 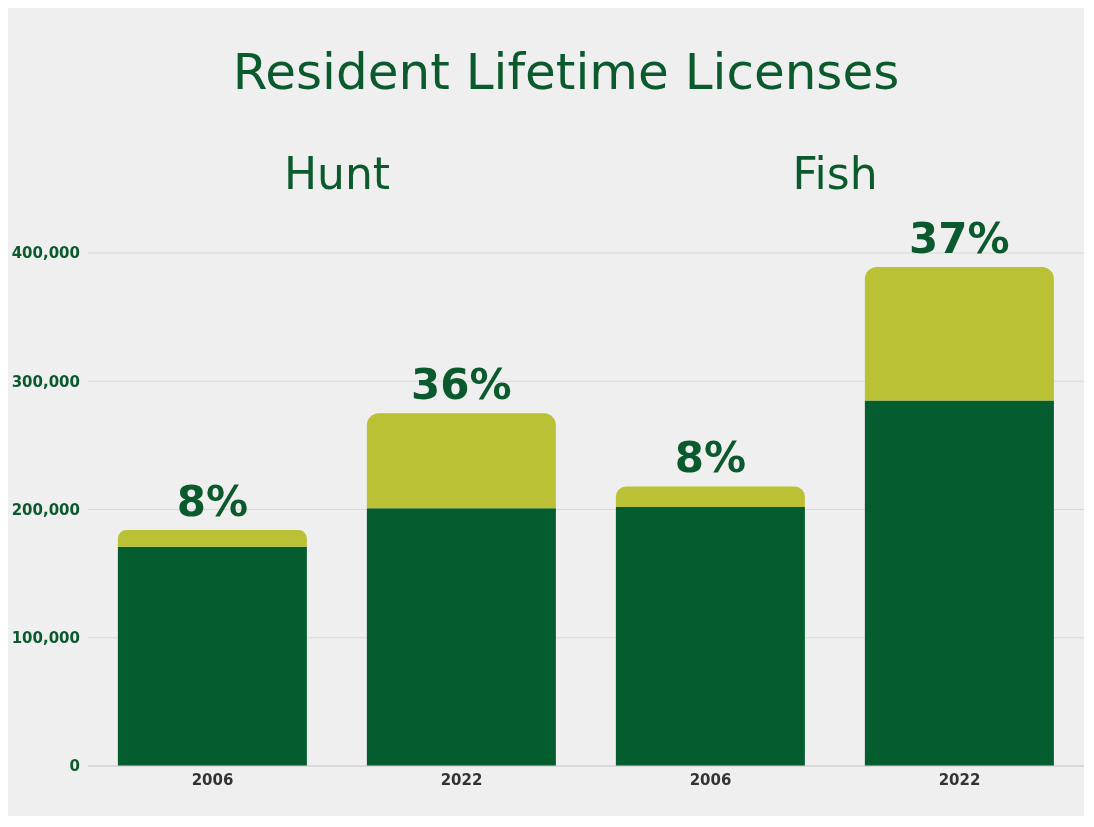 I want to click on y-tick-label: 400,000, so click(x=45, y=253).